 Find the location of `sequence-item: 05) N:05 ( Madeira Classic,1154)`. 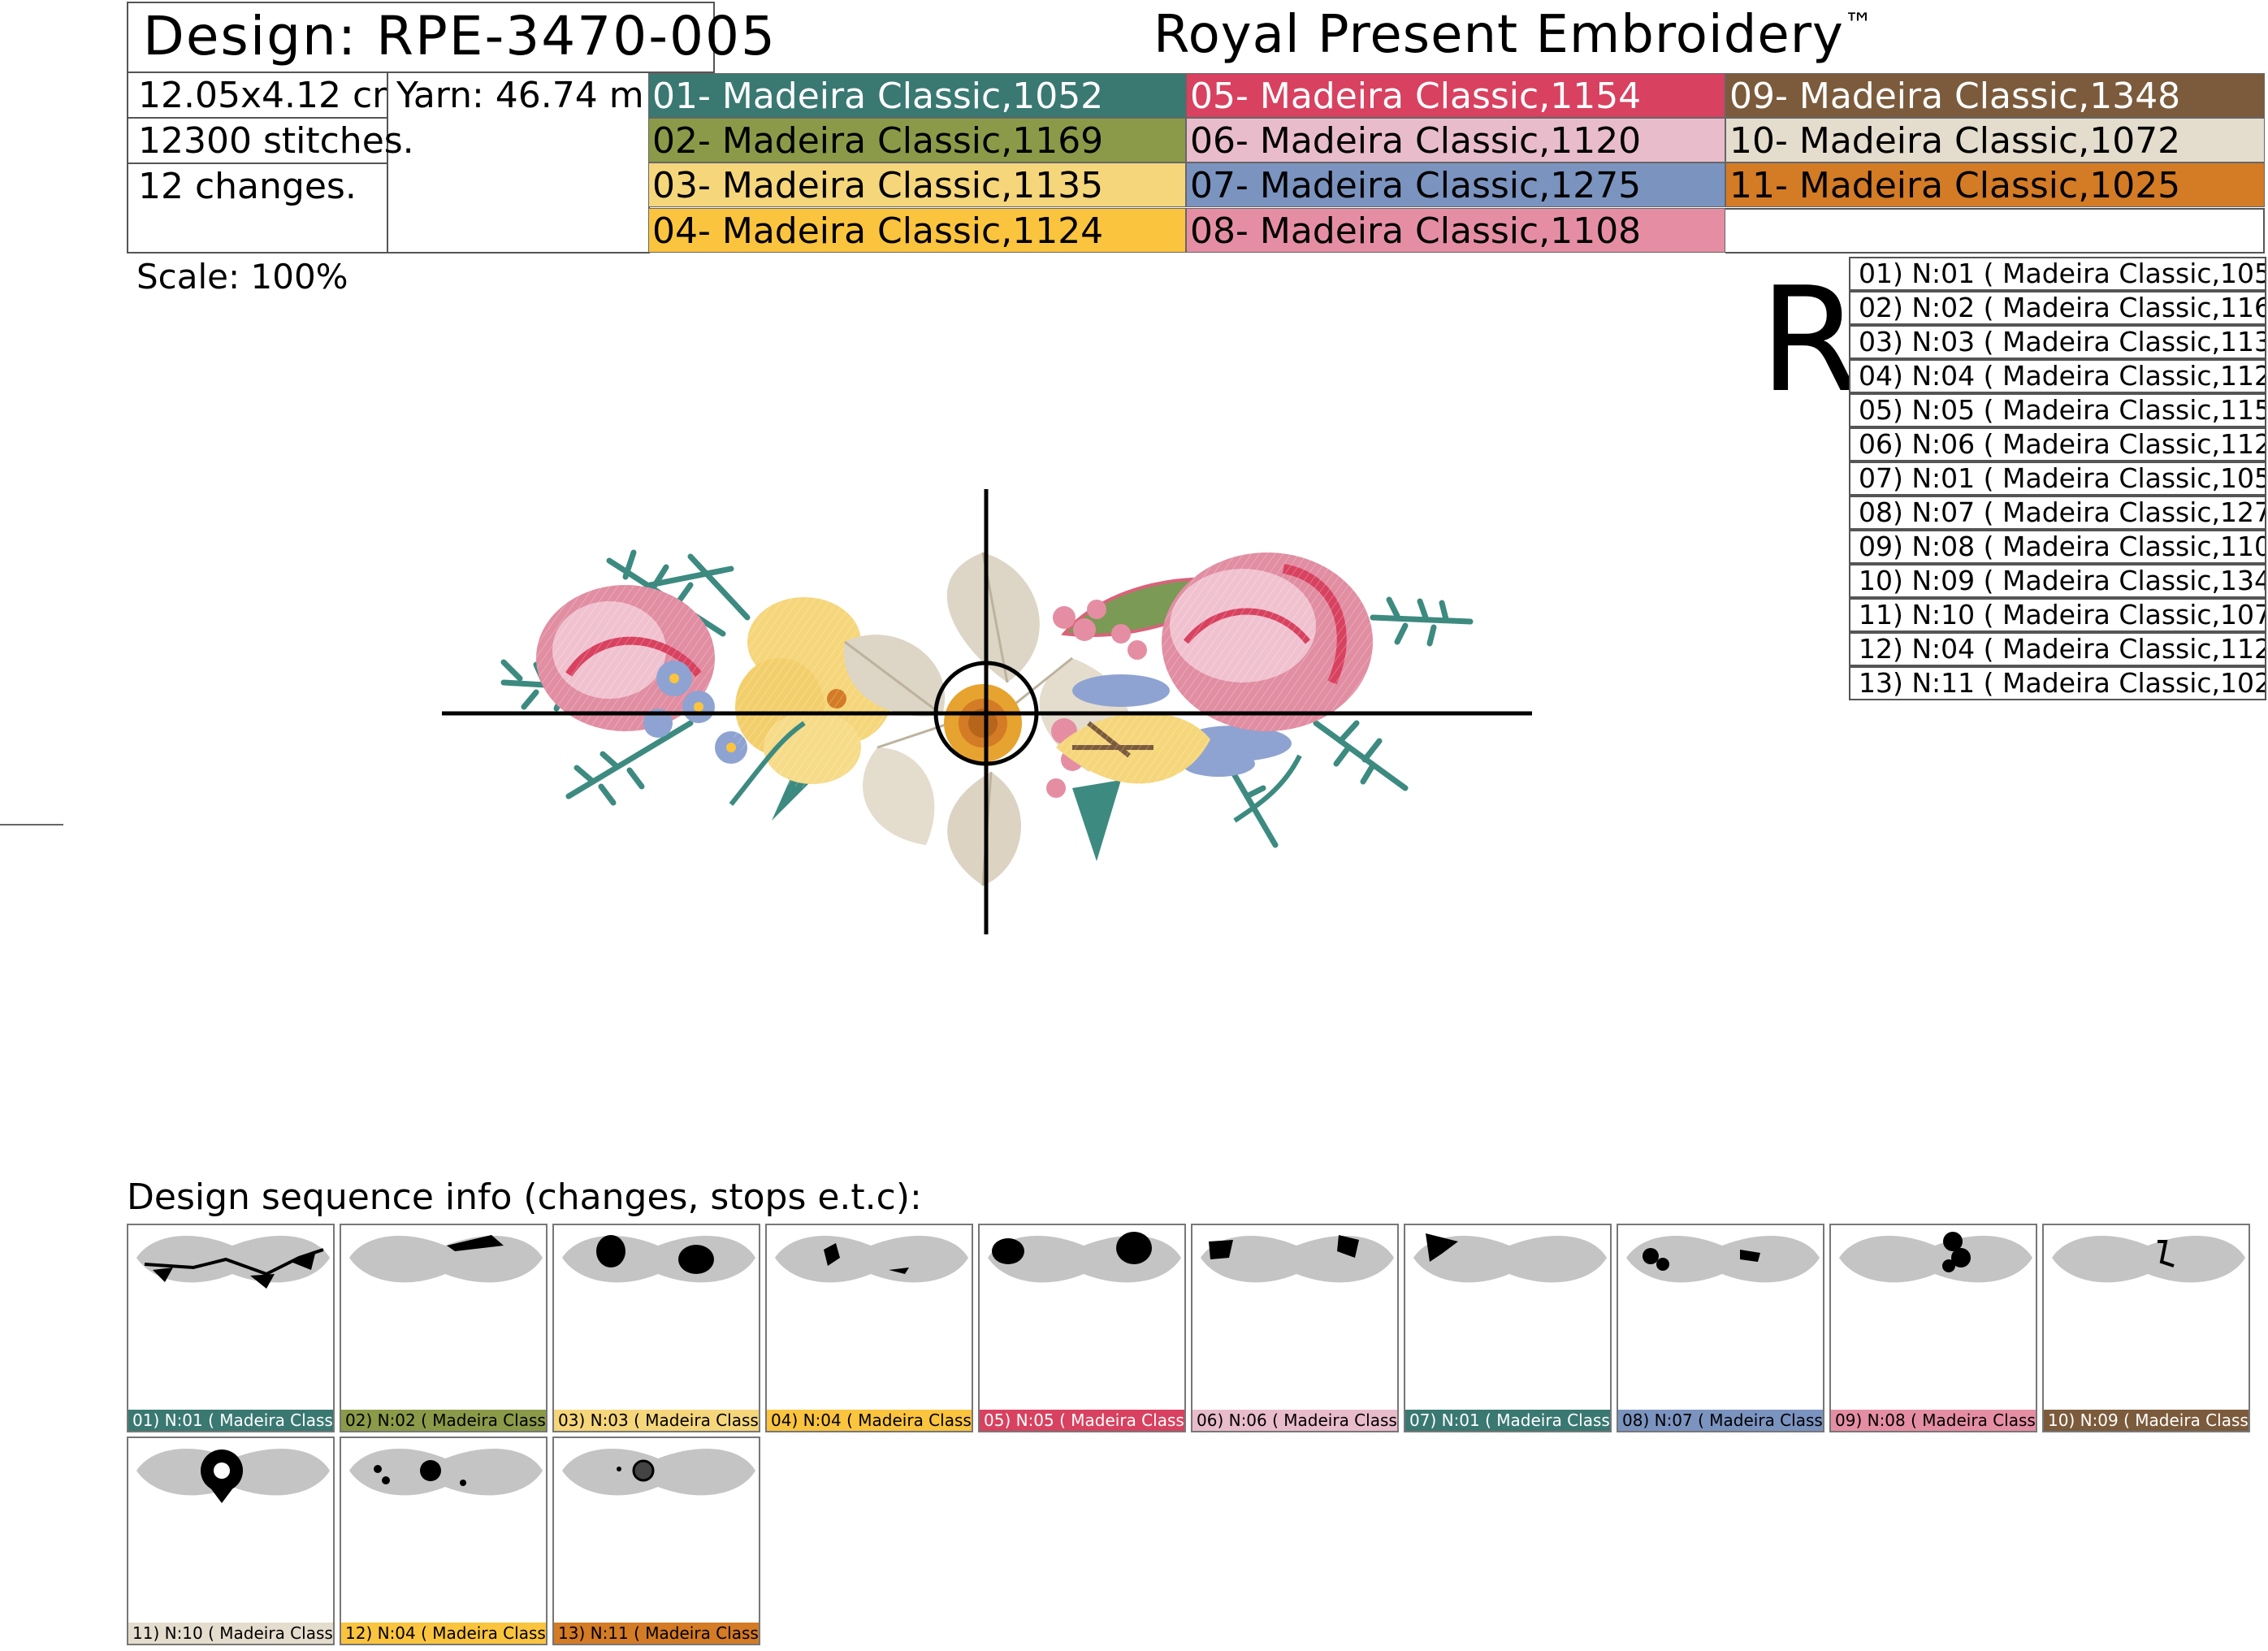

sequence-item: 05) N:05 ( Madeira Classic,1154) is located at coordinates (2058, 410).